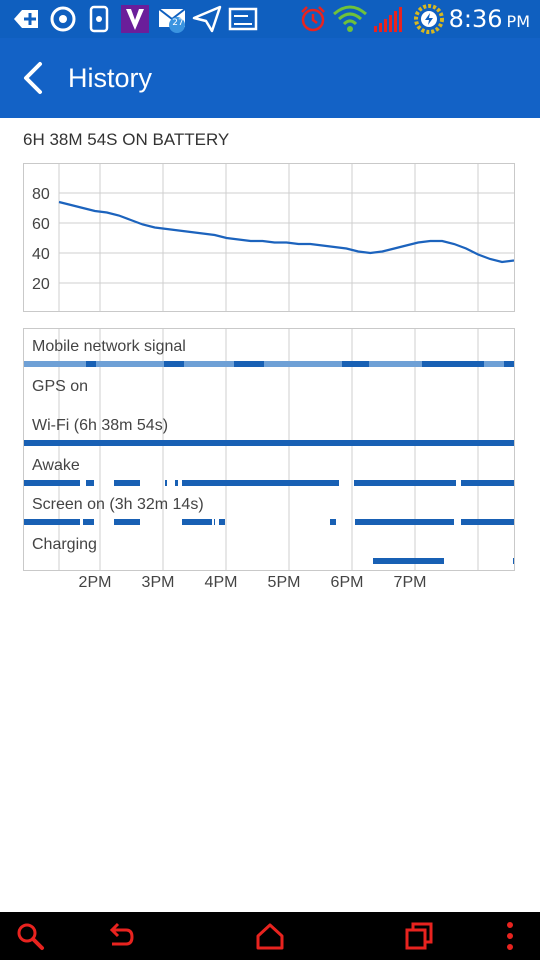 The height and width of the screenshot is (960, 540). I want to click on signal-icon, so click(388, 19).